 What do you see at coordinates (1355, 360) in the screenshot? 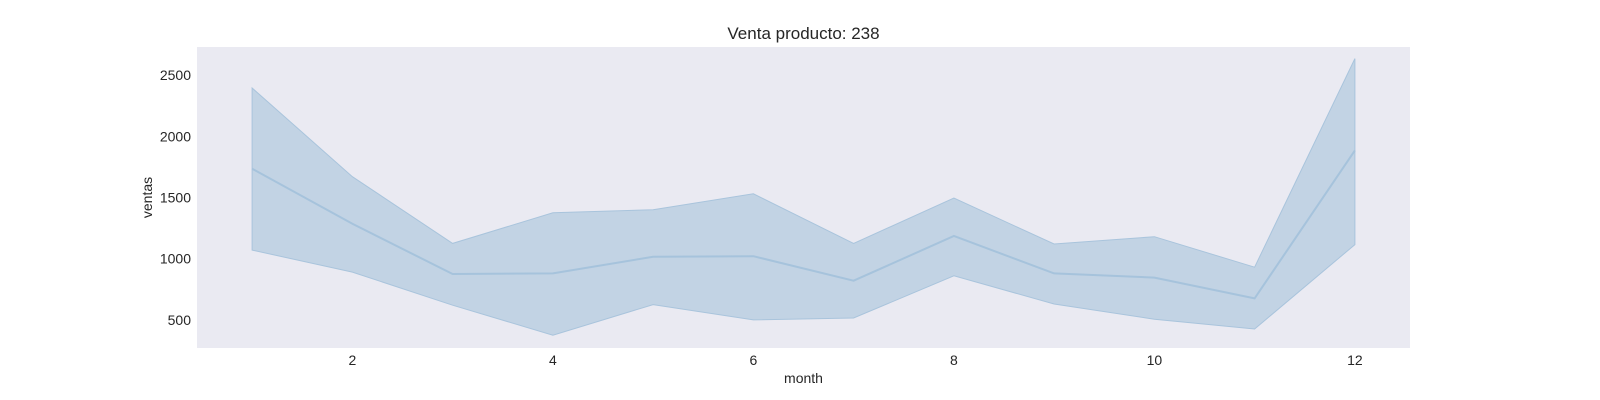
I see `x-tick-label: 12` at bounding box center [1355, 360].